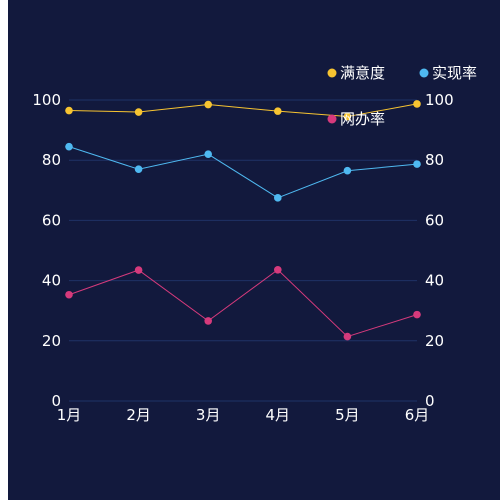  Describe the element at coordinates (46, 100) in the screenshot. I see `y-left-tick-label: 100` at that location.